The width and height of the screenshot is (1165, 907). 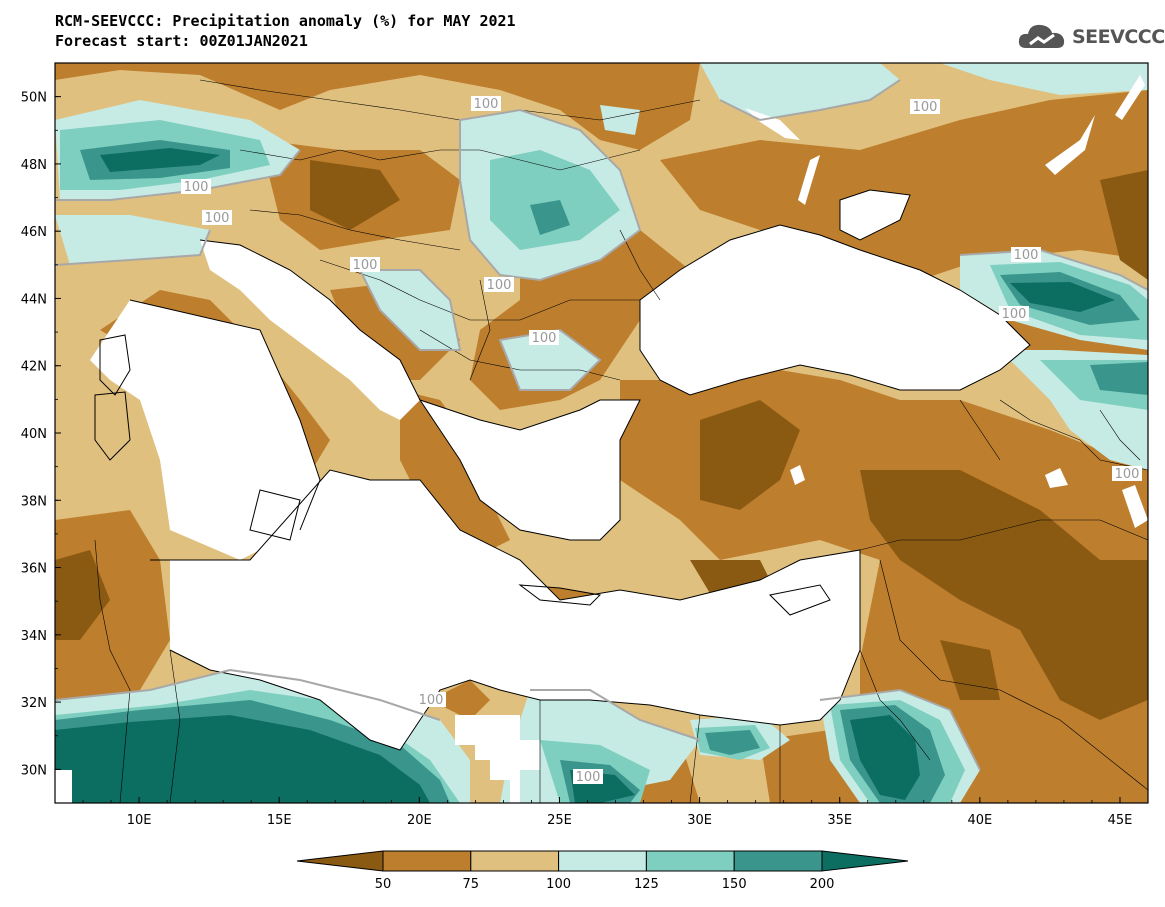 What do you see at coordinates (181, 41) in the screenshot?
I see `forecast-start-label: Forecast start: 00Z01JAN2021` at bounding box center [181, 41].